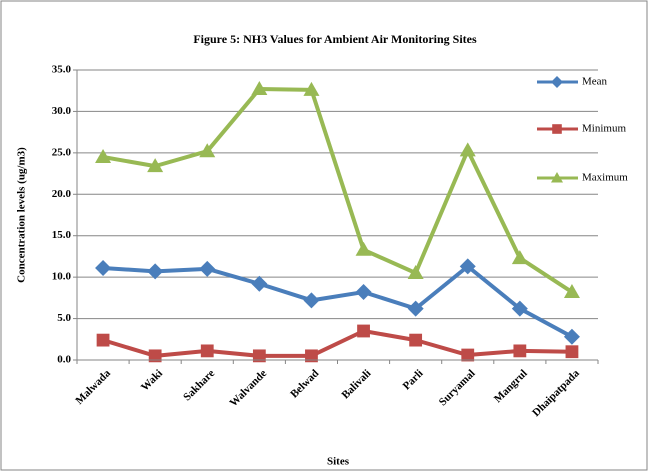 The height and width of the screenshot is (472, 649). I want to click on y-axis-label: Concentration levels (ug/m3), so click(22, 215).